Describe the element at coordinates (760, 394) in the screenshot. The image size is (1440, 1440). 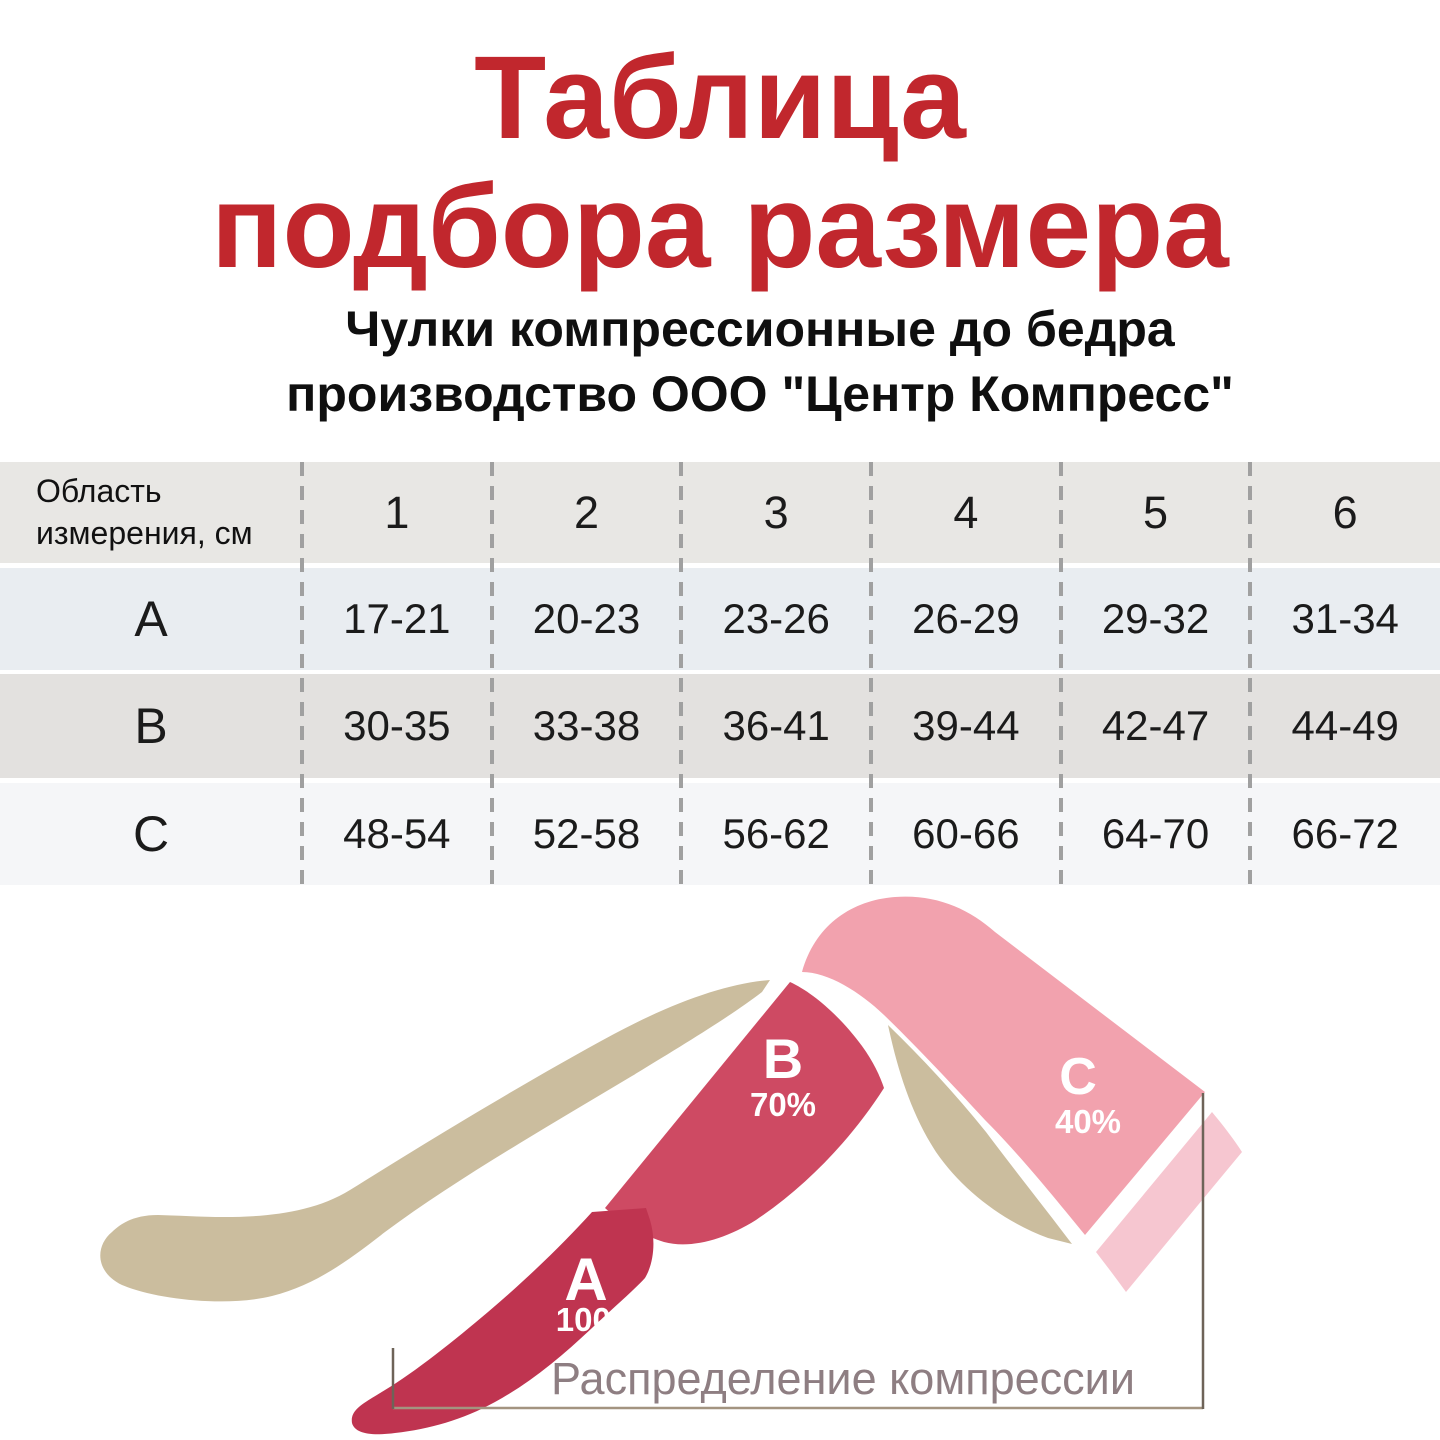
I see `subtitle-line-2: производство ООО "Центр Компресс"` at that location.